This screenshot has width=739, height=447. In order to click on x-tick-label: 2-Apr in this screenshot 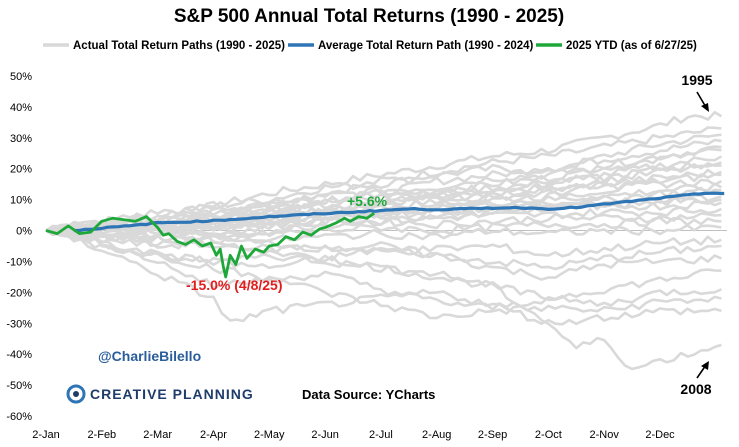, I will do `click(213, 435)`.